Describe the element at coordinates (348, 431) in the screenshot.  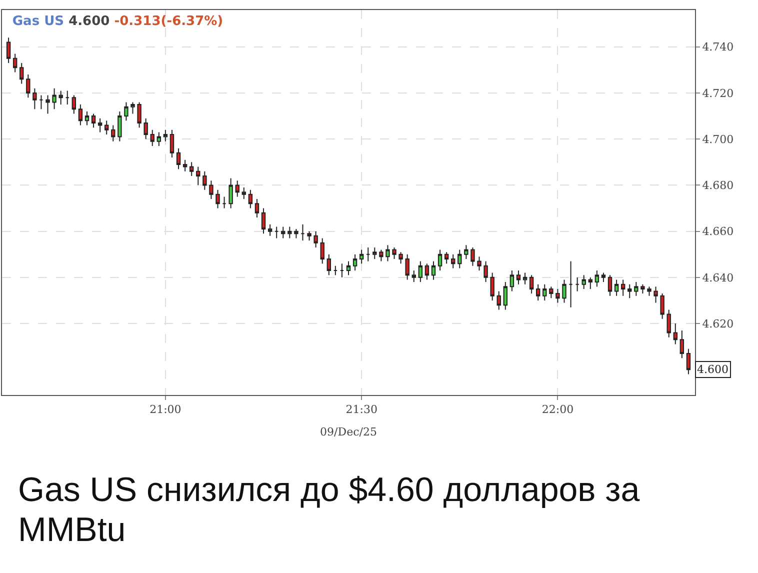
I see `x-axis-title: 09/Dec/25` at that location.